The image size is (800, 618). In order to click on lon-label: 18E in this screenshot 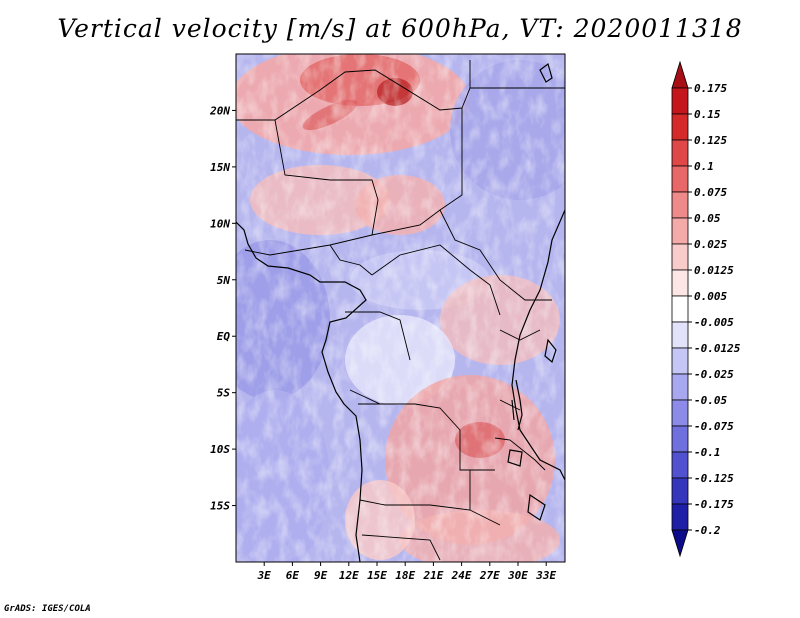, I will do `click(405, 575)`.